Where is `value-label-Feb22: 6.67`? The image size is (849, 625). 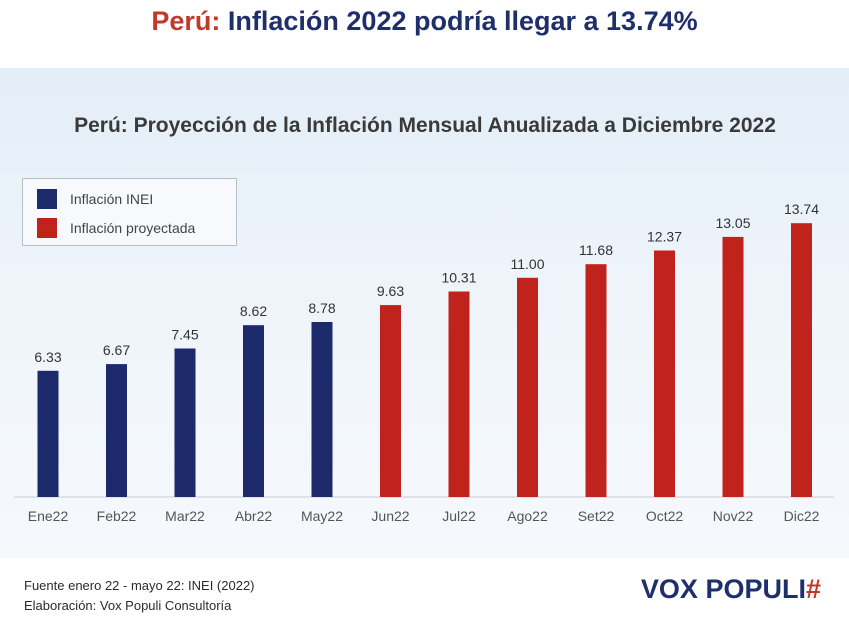
value-label-Feb22: 6.67 is located at coordinates (116, 350).